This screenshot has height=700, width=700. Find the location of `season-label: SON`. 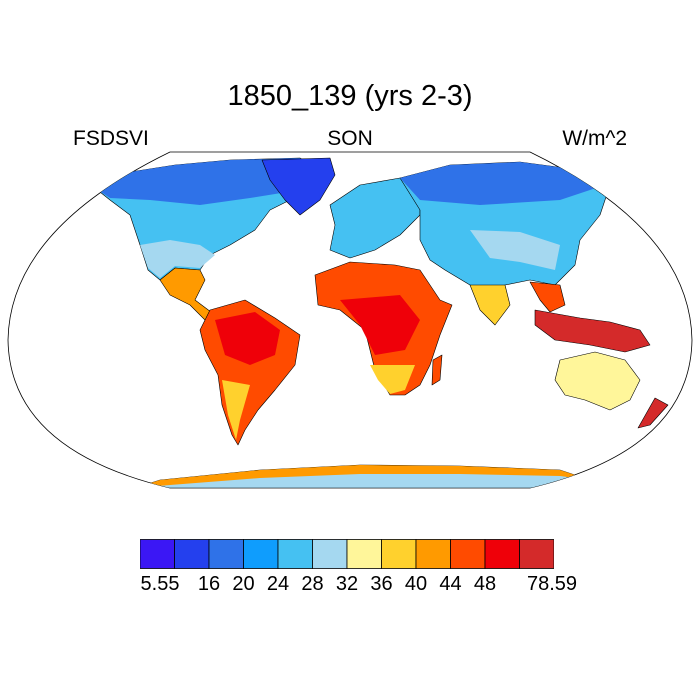

season-label: SON is located at coordinates (350, 138).